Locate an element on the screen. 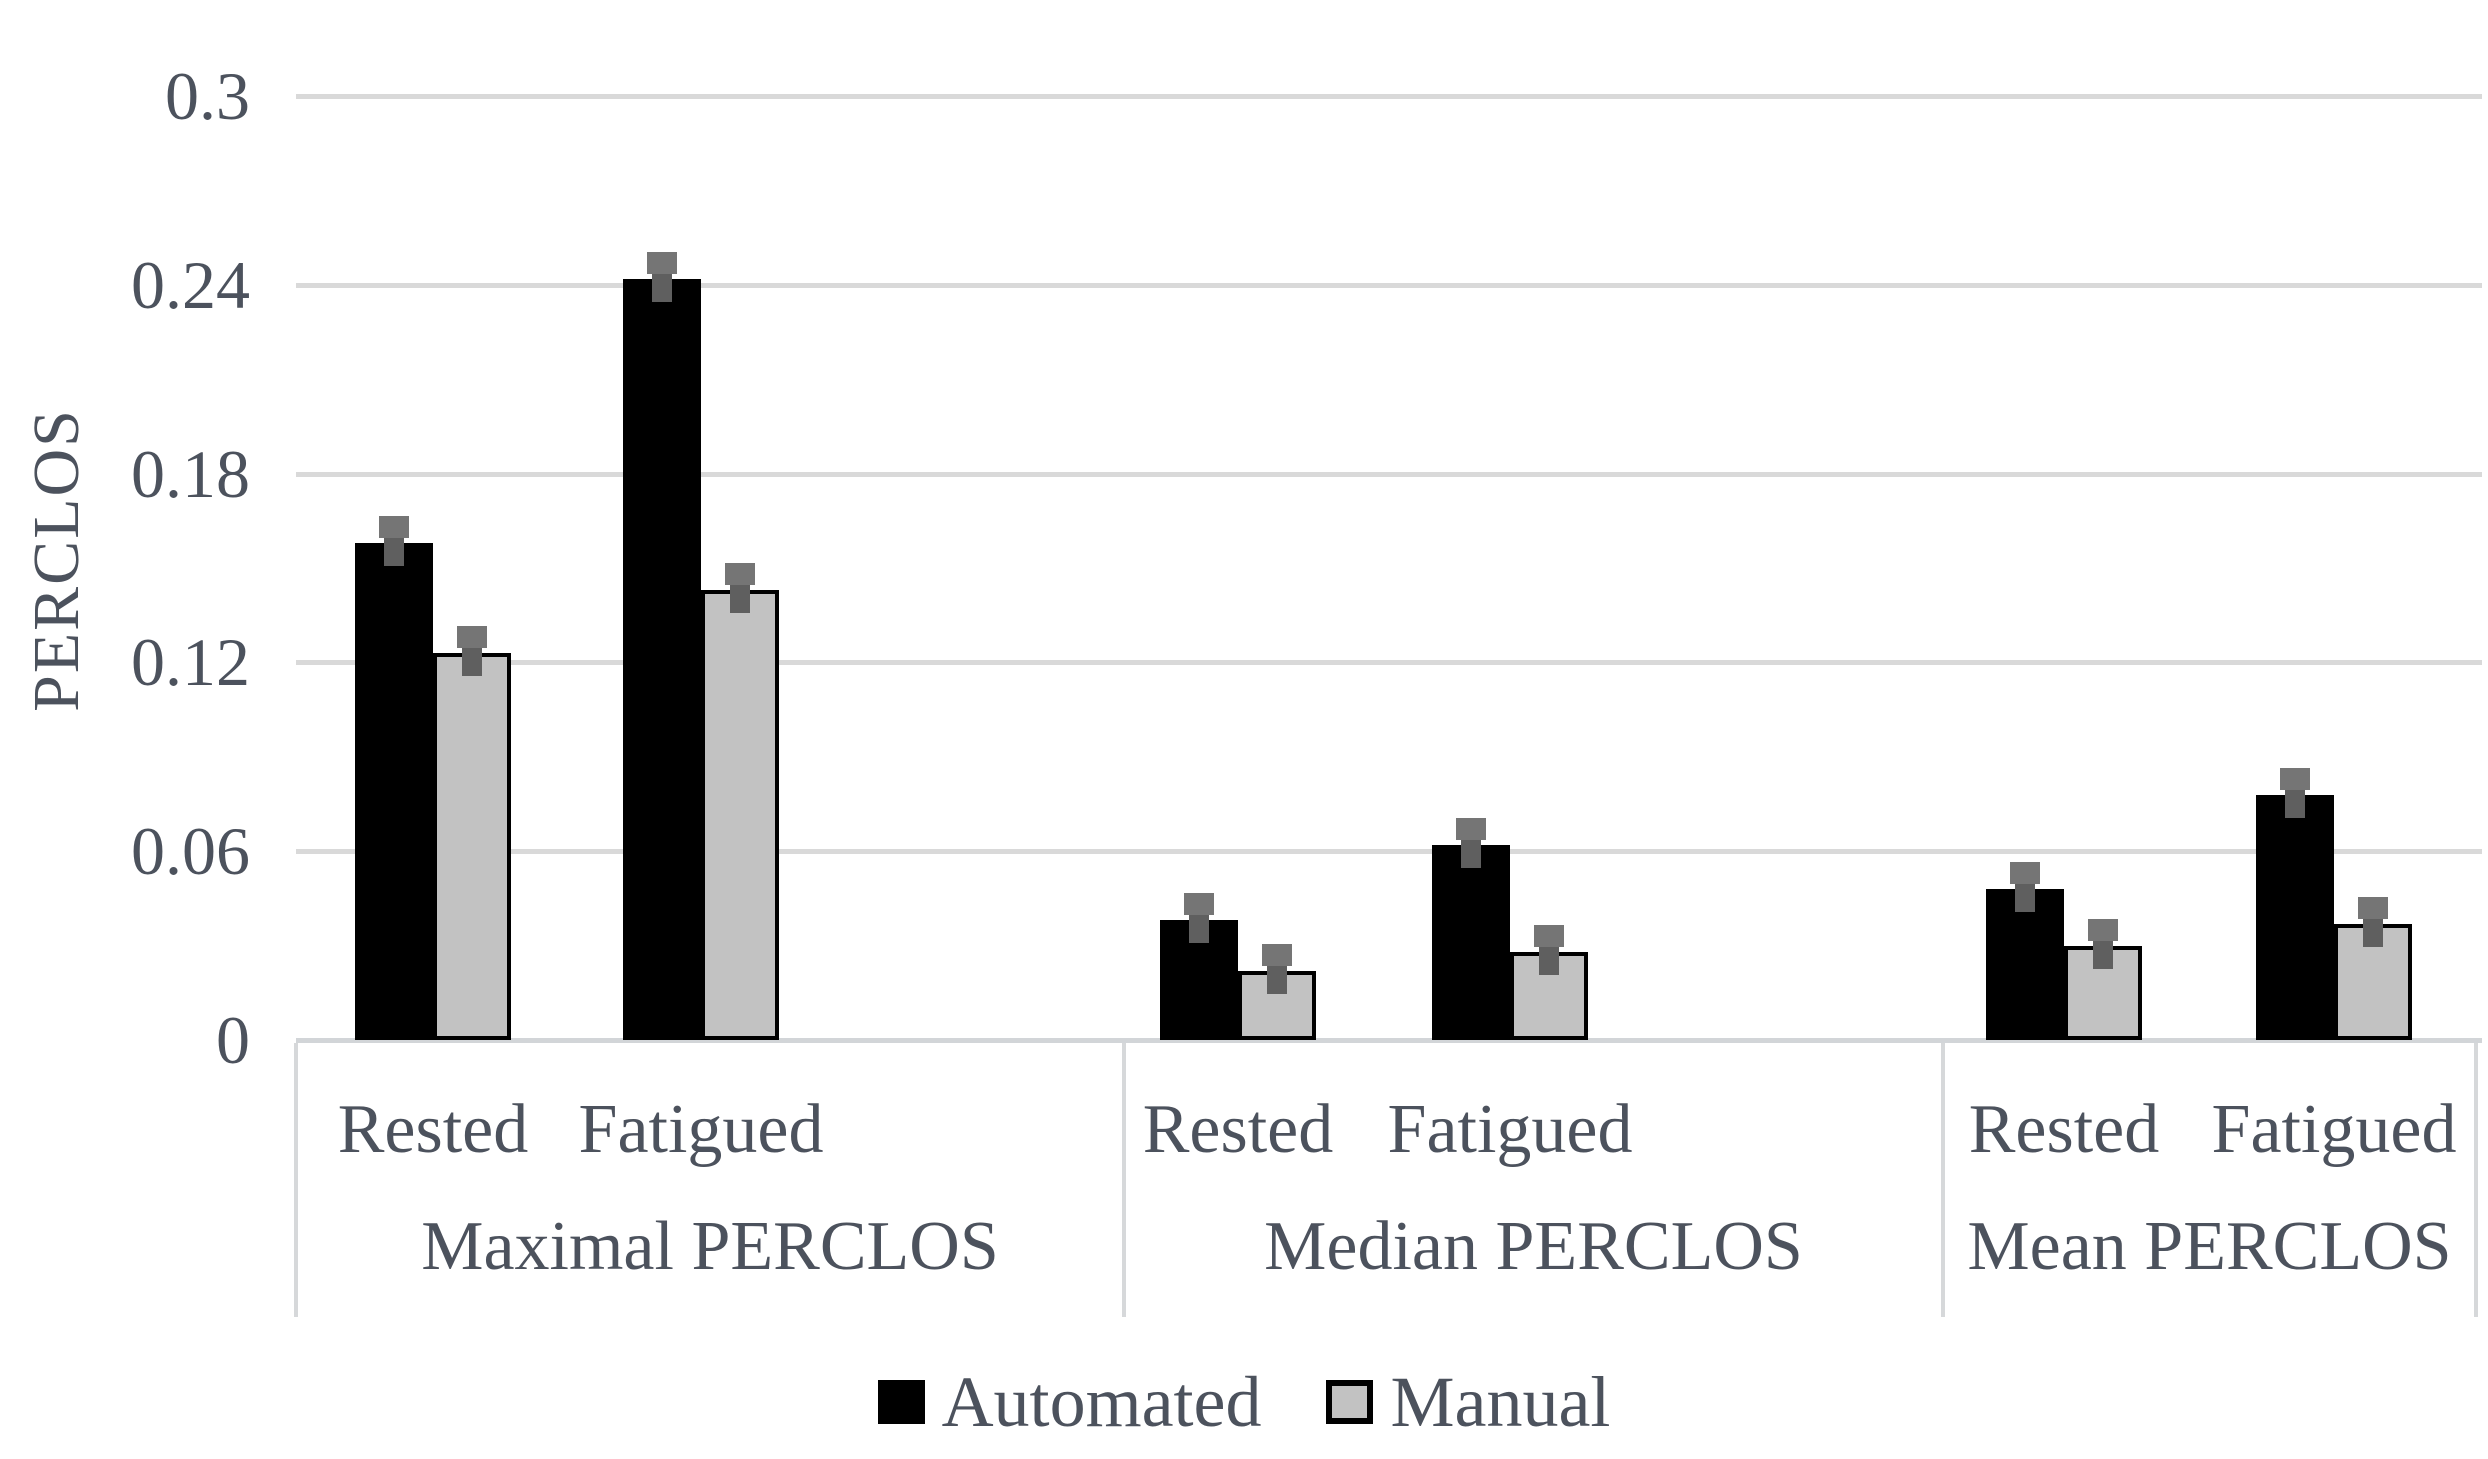  y-tick-label: 0.3 is located at coordinates (207, 96).